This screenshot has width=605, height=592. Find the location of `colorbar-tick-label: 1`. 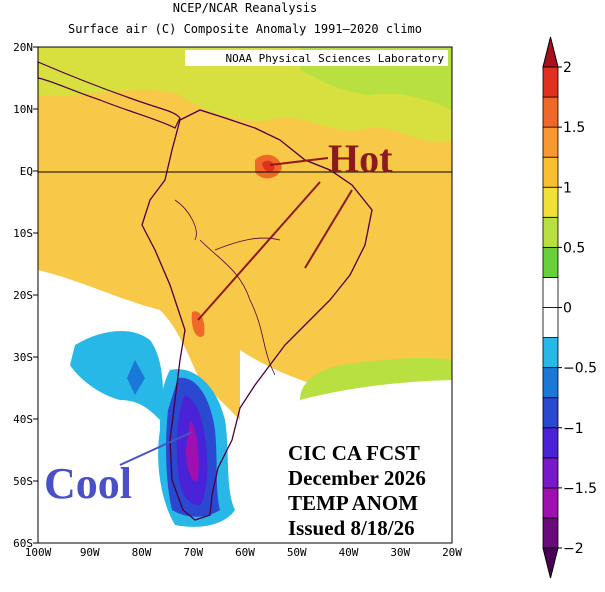

colorbar-tick-label: 1 is located at coordinates (567, 188).